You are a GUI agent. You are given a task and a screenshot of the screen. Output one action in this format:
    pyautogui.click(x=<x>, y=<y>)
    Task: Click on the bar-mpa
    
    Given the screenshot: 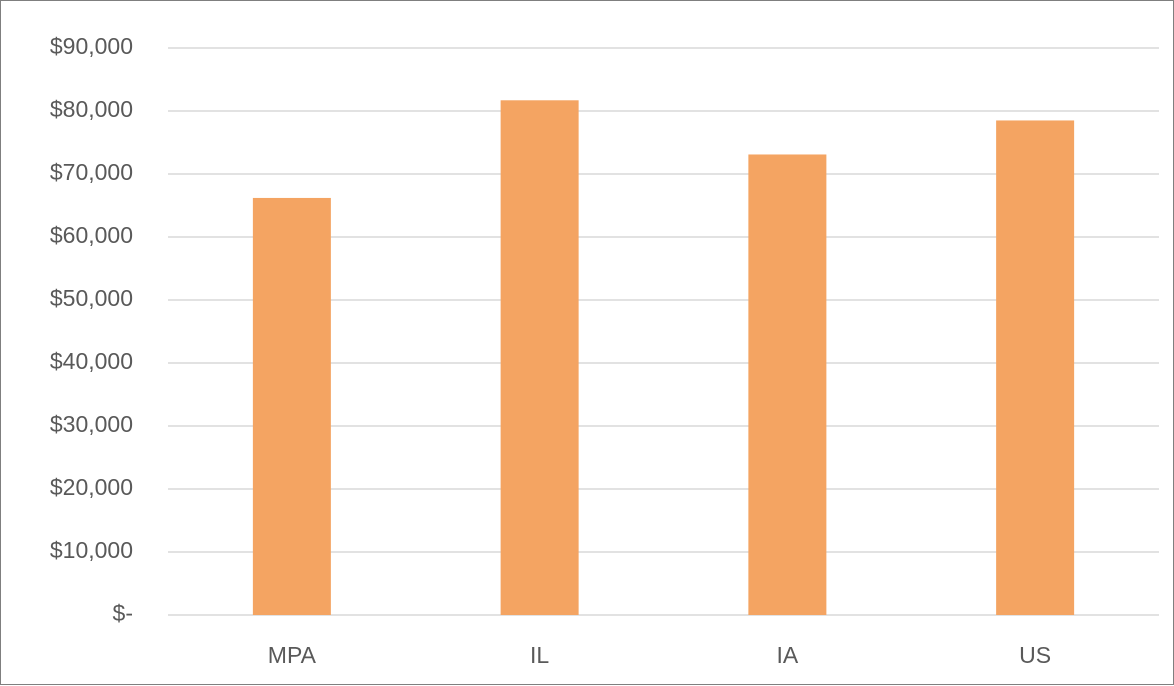 What is the action you would take?
    pyautogui.click(x=291, y=406)
    